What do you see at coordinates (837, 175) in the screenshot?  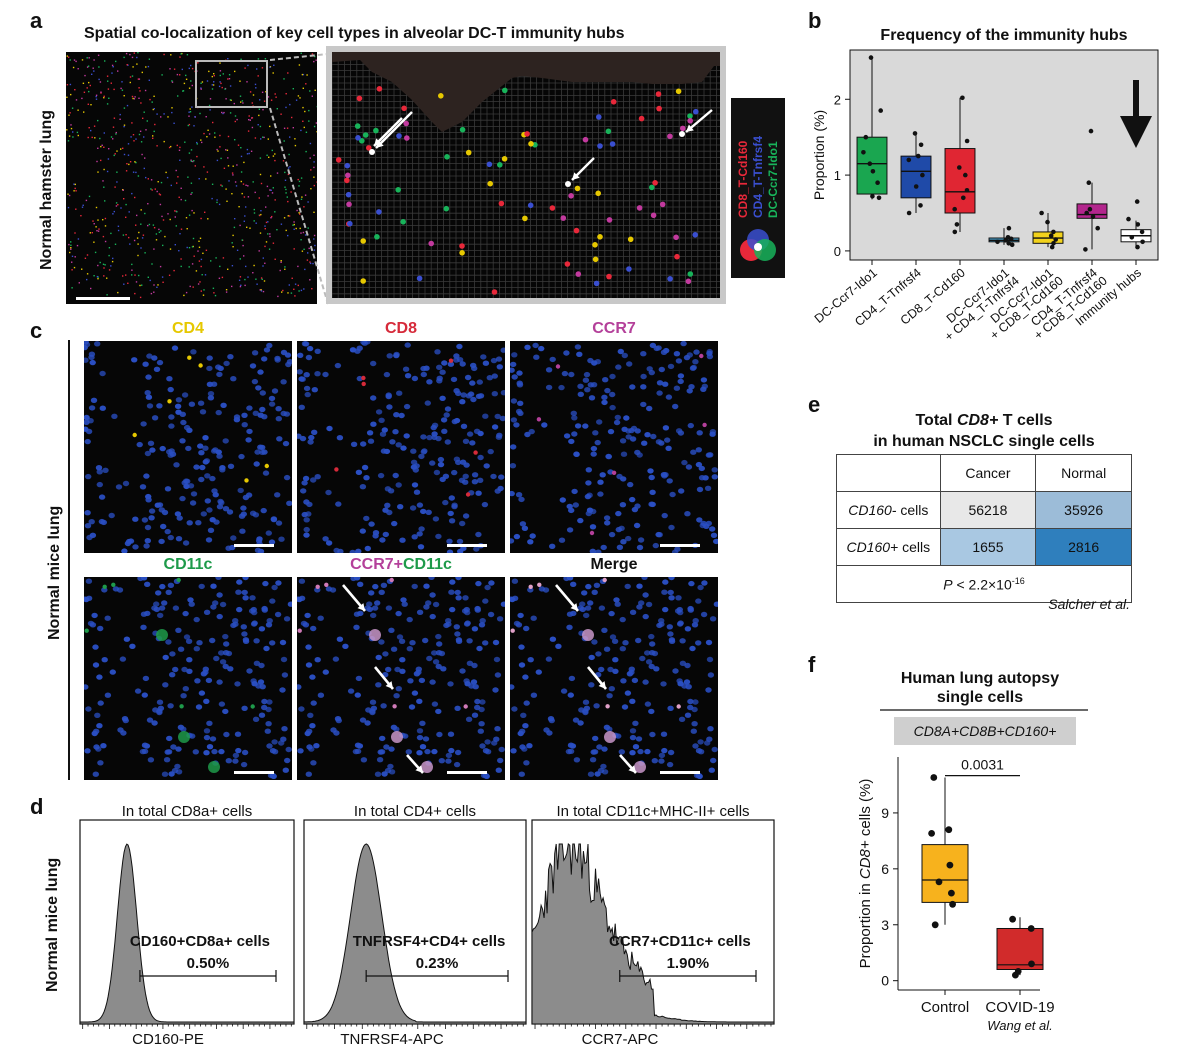 I see `y-tick-label: 1` at bounding box center [837, 175].